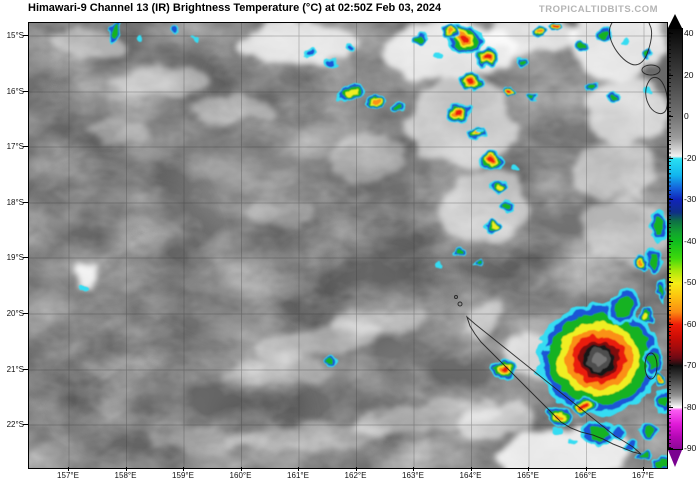  I want to click on lat-label: 21°S, so click(15, 369).